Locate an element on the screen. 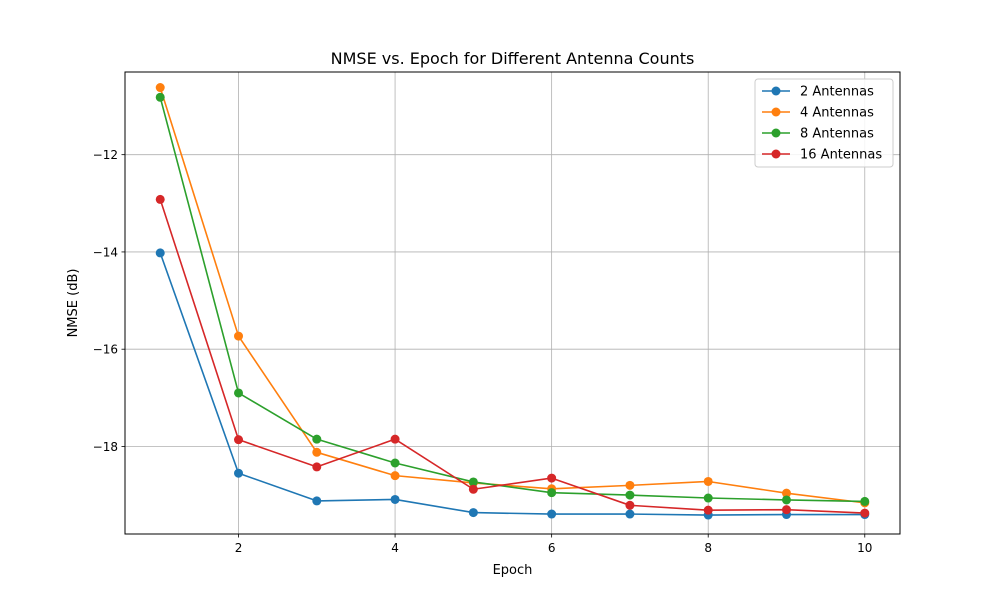 The width and height of the screenshot is (1000, 600). x-axis-label: Epoch is located at coordinates (513, 570).